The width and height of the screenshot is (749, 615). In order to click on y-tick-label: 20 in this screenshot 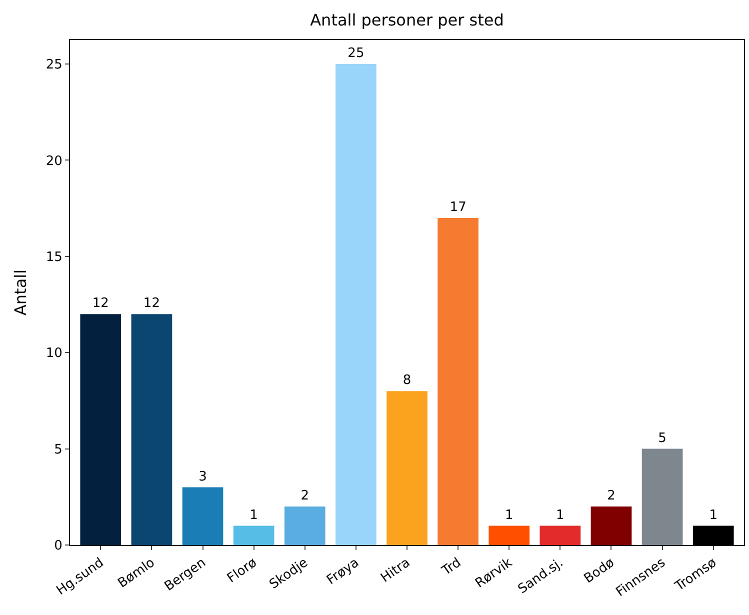, I will do `click(54, 161)`.